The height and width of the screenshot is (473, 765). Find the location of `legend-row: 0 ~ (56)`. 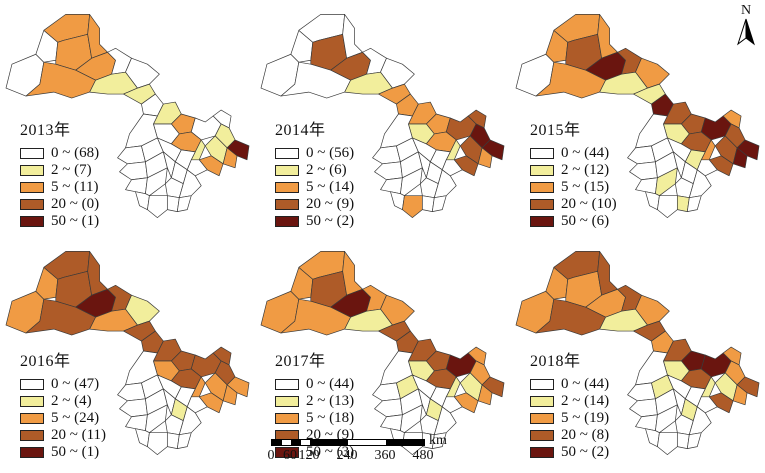

legend-row: 0 ~ (56) is located at coordinates (340, 153).